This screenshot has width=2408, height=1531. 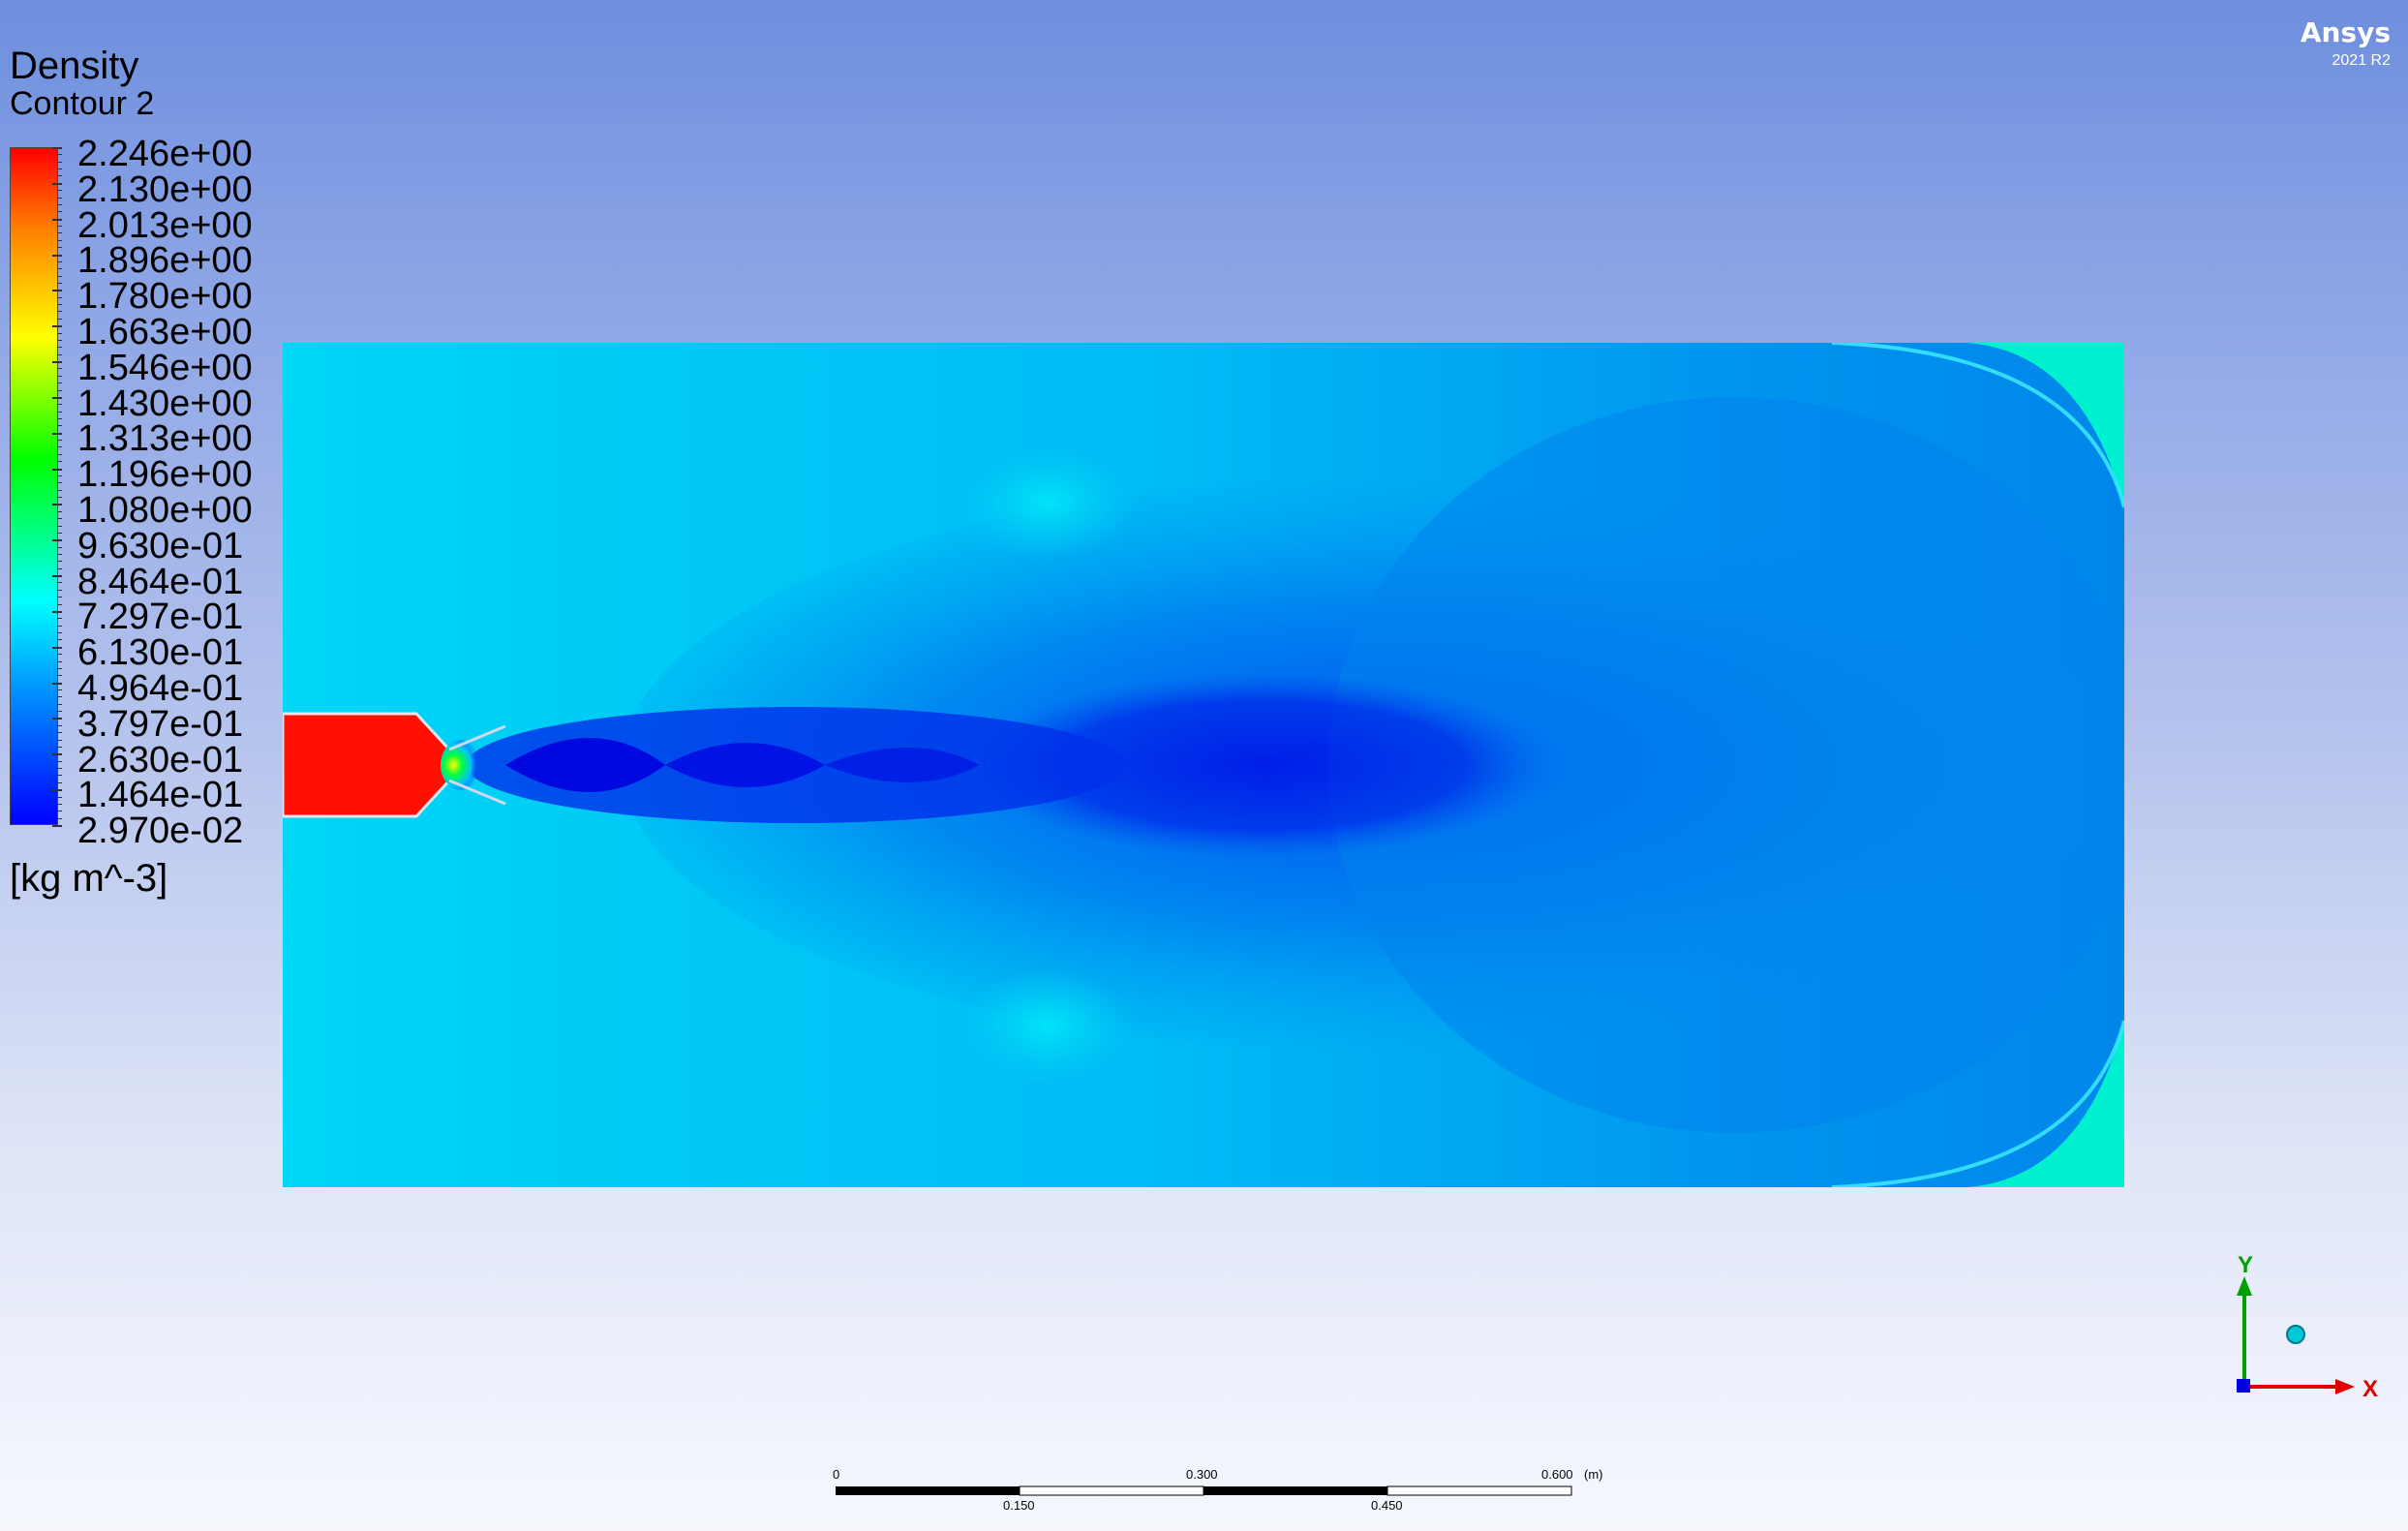 I want to click on legend-label: 1.196e+00, so click(x=165, y=475).